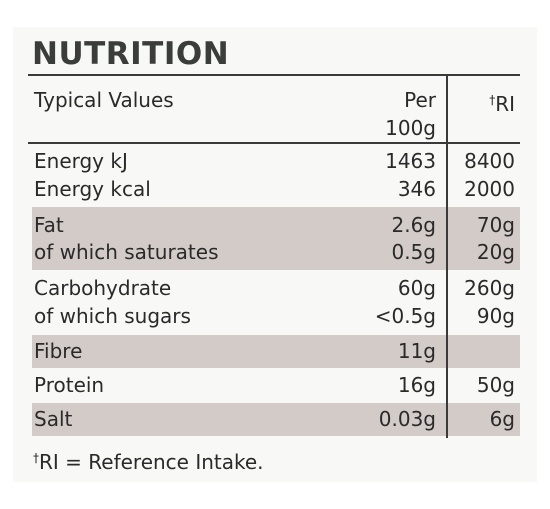 The height and width of the screenshot is (509, 550). I want to click on row-ri: 260g, so click(489, 288).